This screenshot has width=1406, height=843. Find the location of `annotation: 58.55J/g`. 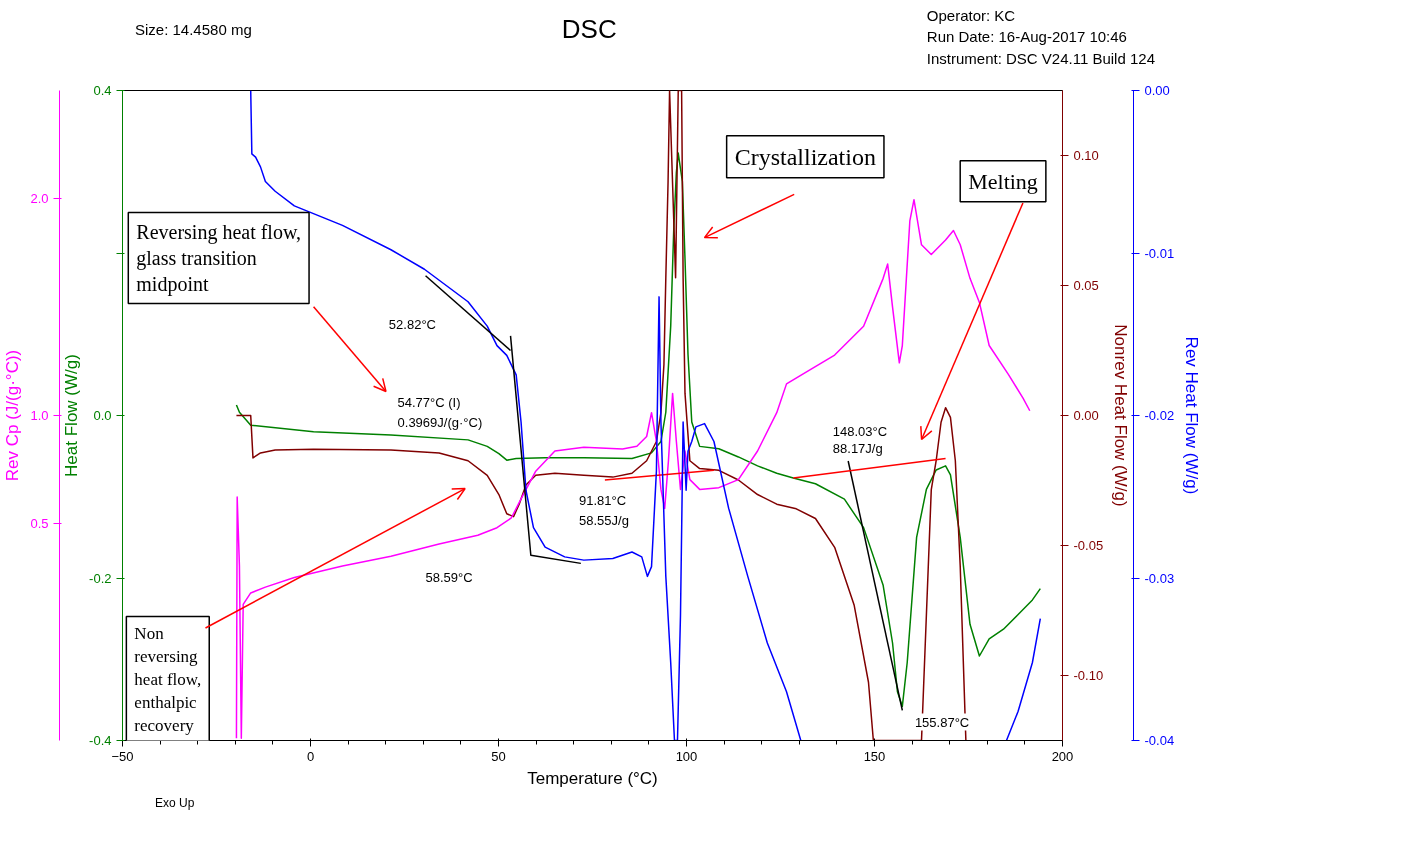

annotation: 58.55J/g is located at coordinates (603, 520).